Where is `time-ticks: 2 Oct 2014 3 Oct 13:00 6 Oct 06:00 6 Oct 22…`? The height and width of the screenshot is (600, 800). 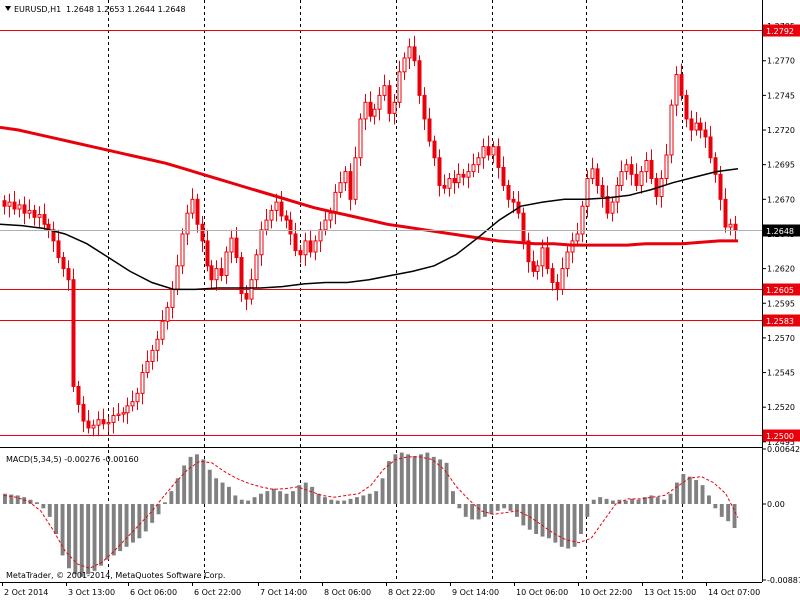 time-ticks: 2 Oct 2014 3 Oct 13:00 6 Oct 06:00 6 Oct 22… is located at coordinates (381, 589).